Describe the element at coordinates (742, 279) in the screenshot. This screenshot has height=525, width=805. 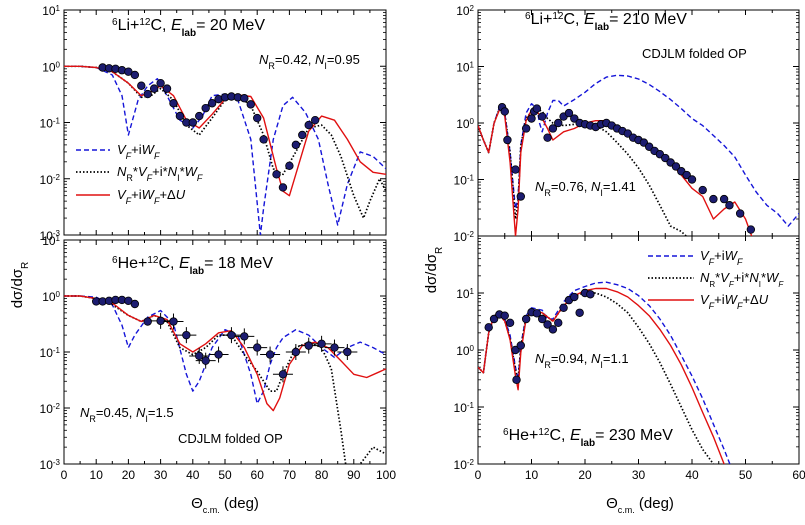
I see `legend-label-renorm-2: NR*VF+i*NI*WF` at that location.